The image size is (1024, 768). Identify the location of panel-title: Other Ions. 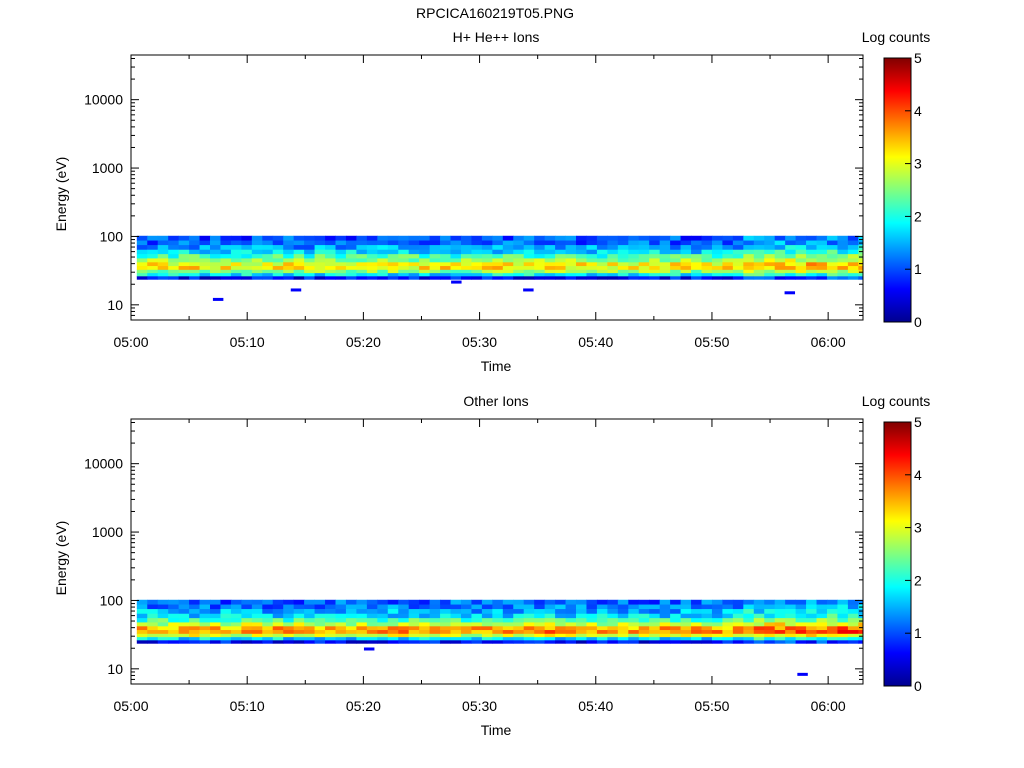
(495, 401).